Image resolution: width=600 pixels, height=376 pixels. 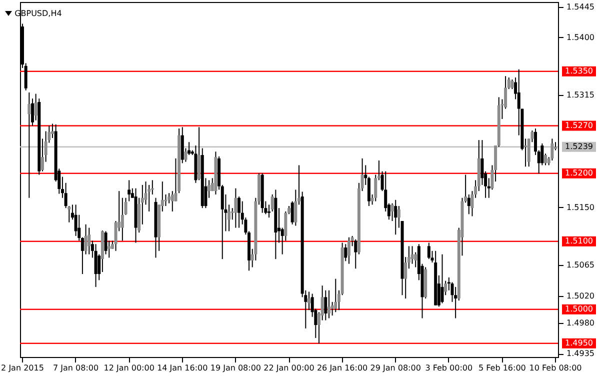 I want to click on ref-line-label: 1.5000, so click(x=579, y=309).